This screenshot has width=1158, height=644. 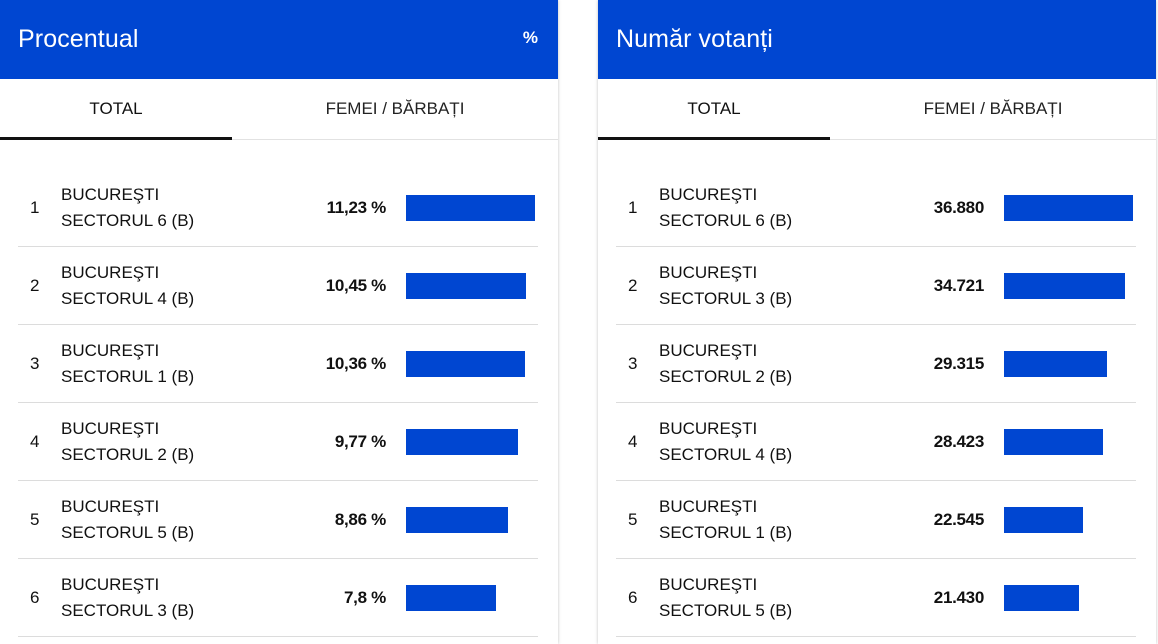 What do you see at coordinates (694, 39) in the screenshot?
I see `panel-title: Număr votanți` at bounding box center [694, 39].